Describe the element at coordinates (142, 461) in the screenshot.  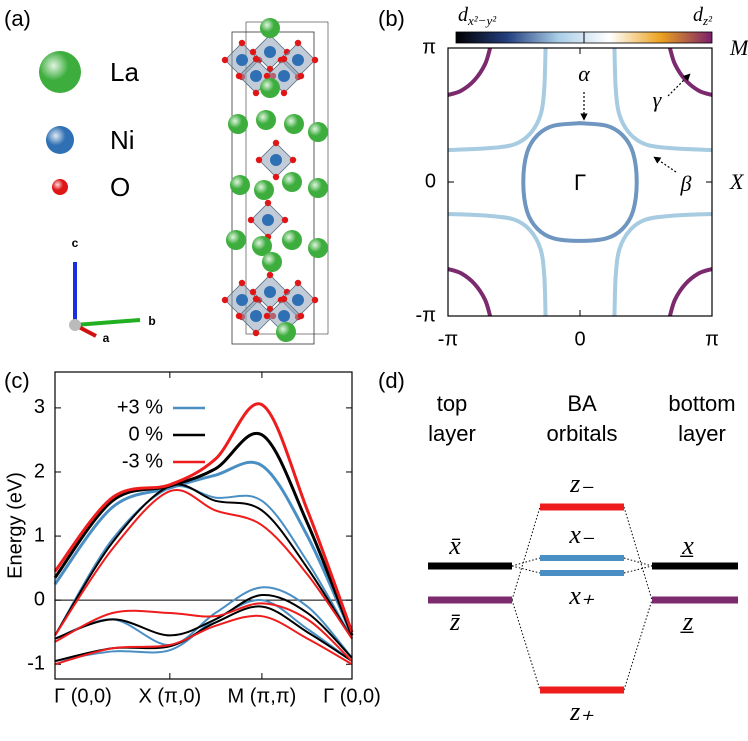
I see `legend-label: -3 %` at that location.